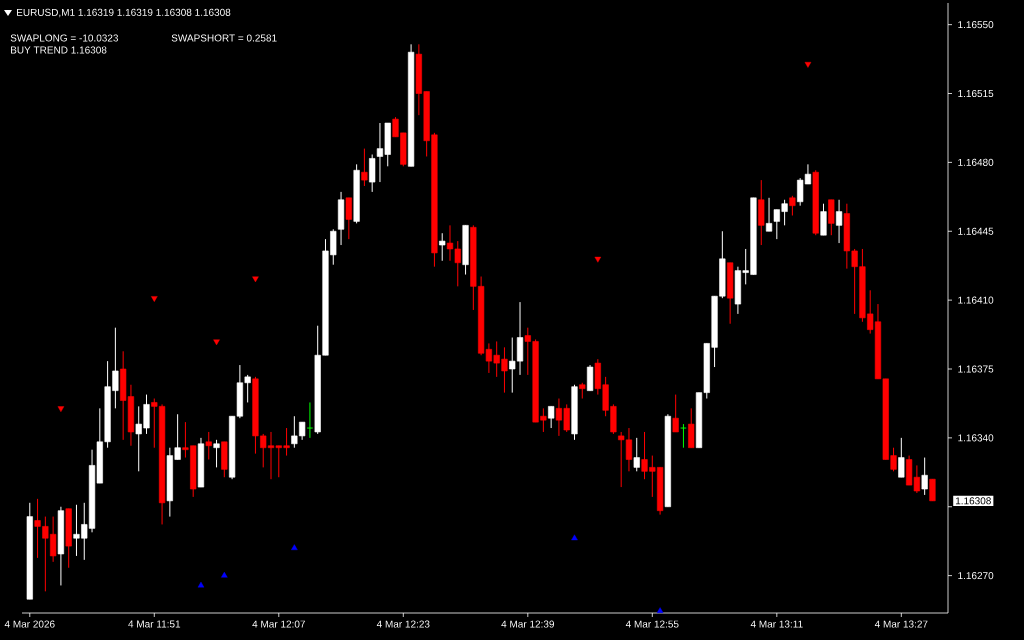 This screenshot has width=1024, height=640. What do you see at coordinates (59, 50) in the screenshot?
I see `annotation: BUY TREND 1.16308` at bounding box center [59, 50].